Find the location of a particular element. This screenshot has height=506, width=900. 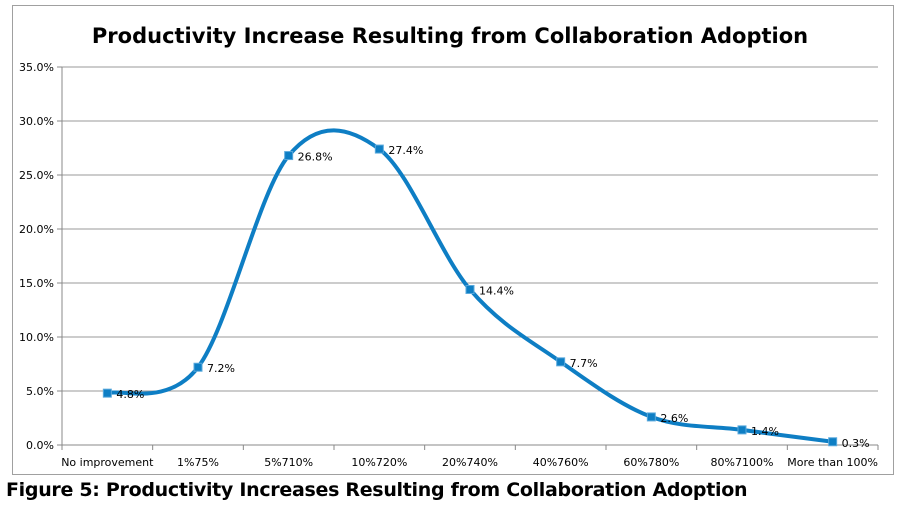

y-tick-label: 30.0% is located at coordinates (36, 121).